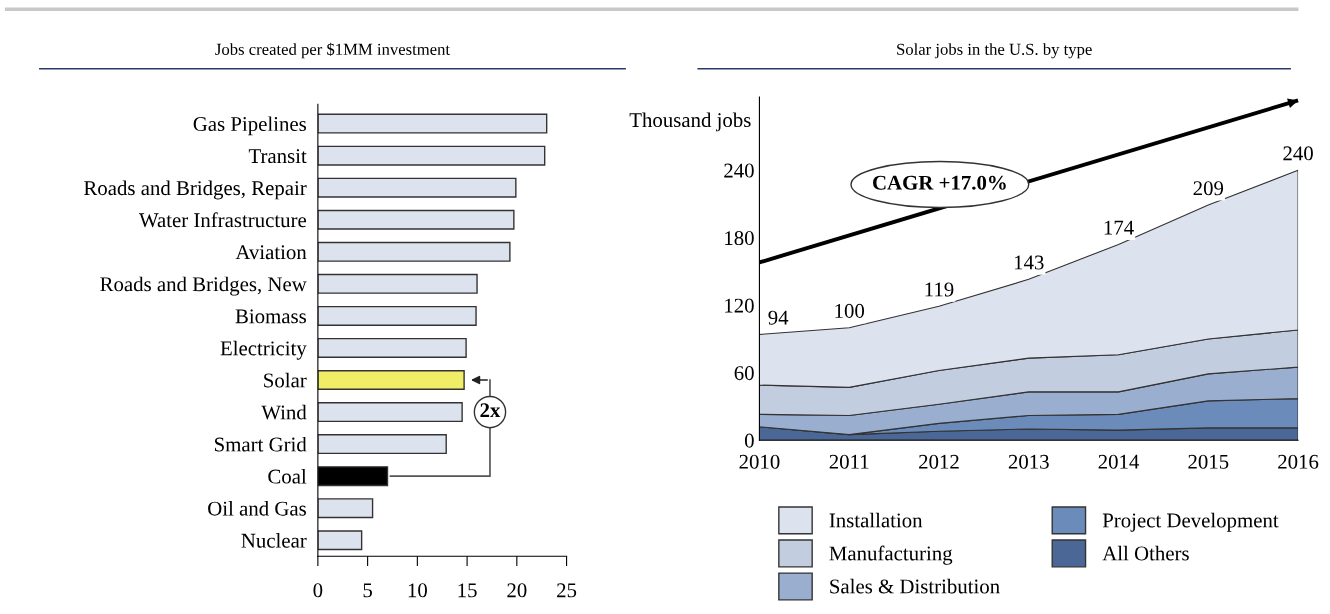 Image resolution: width=1330 pixels, height=614 pixels. Describe the element at coordinates (739, 238) in the screenshot. I see `y-tick-label: 180` at that location.